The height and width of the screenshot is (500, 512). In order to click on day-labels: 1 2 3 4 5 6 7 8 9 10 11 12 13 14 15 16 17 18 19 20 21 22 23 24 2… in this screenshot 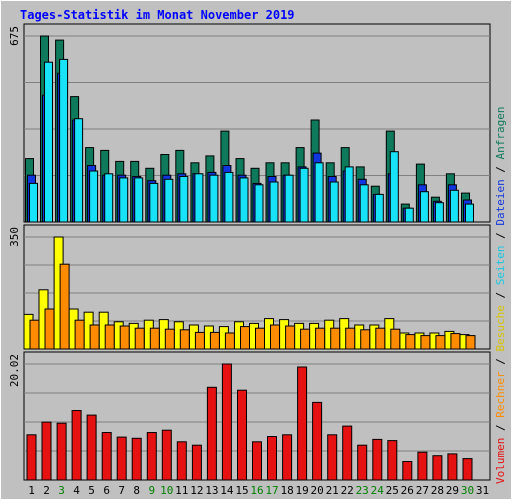, I will do `click(258, 490)`.